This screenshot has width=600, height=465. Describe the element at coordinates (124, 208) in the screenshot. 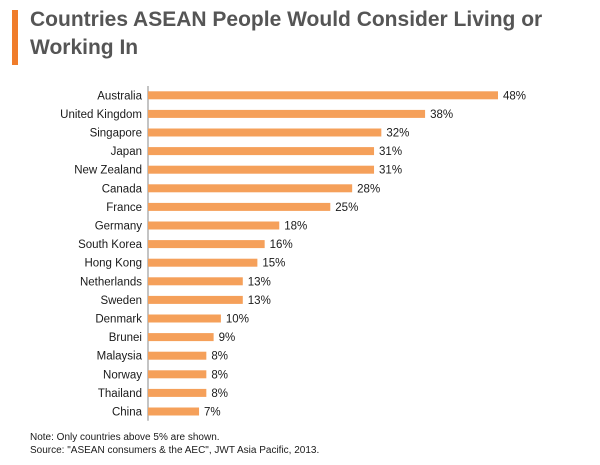

I see `category-label: France` at that location.